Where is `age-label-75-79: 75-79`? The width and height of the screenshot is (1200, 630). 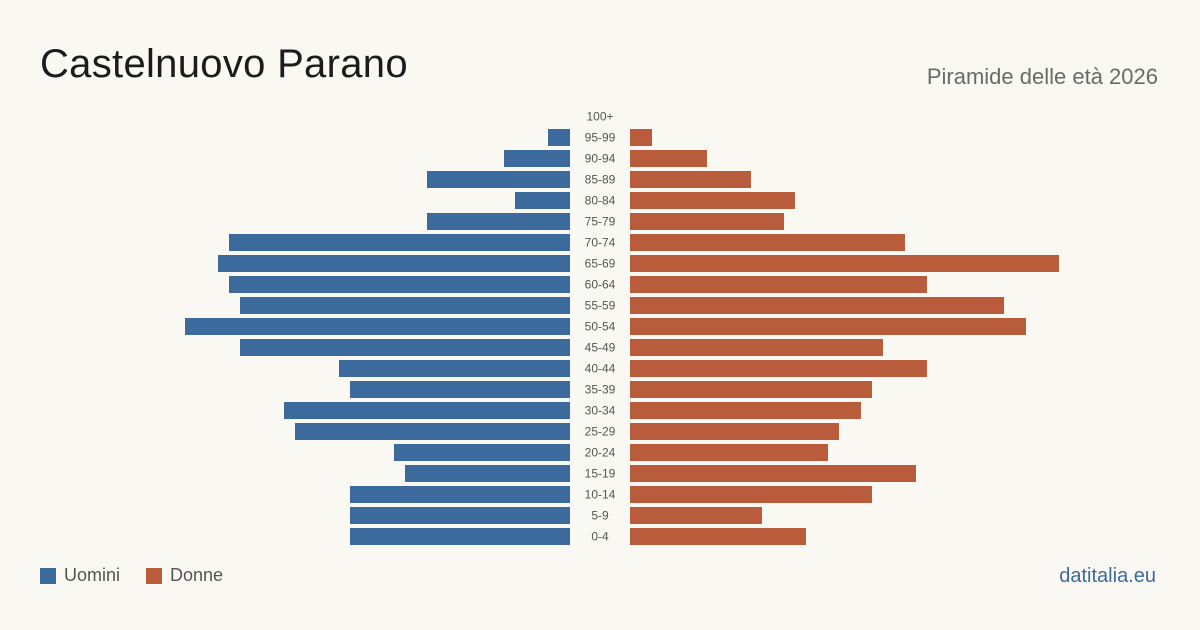
age-label-75-79: 75-79 is located at coordinates (600, 222).